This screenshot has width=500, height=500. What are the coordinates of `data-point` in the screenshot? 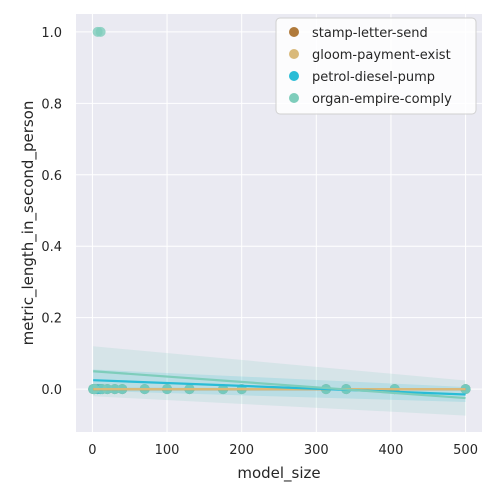 It's located at (101, 32).